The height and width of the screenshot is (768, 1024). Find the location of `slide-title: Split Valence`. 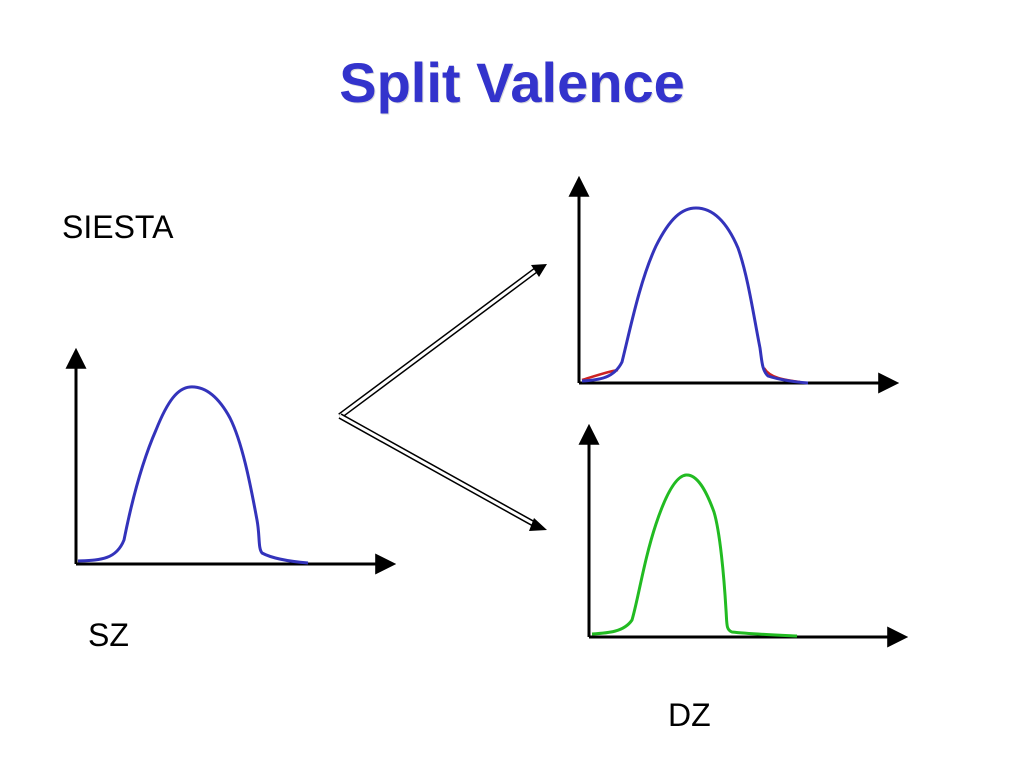

slide-title: Split Valence is located at coordinates (512, 82).